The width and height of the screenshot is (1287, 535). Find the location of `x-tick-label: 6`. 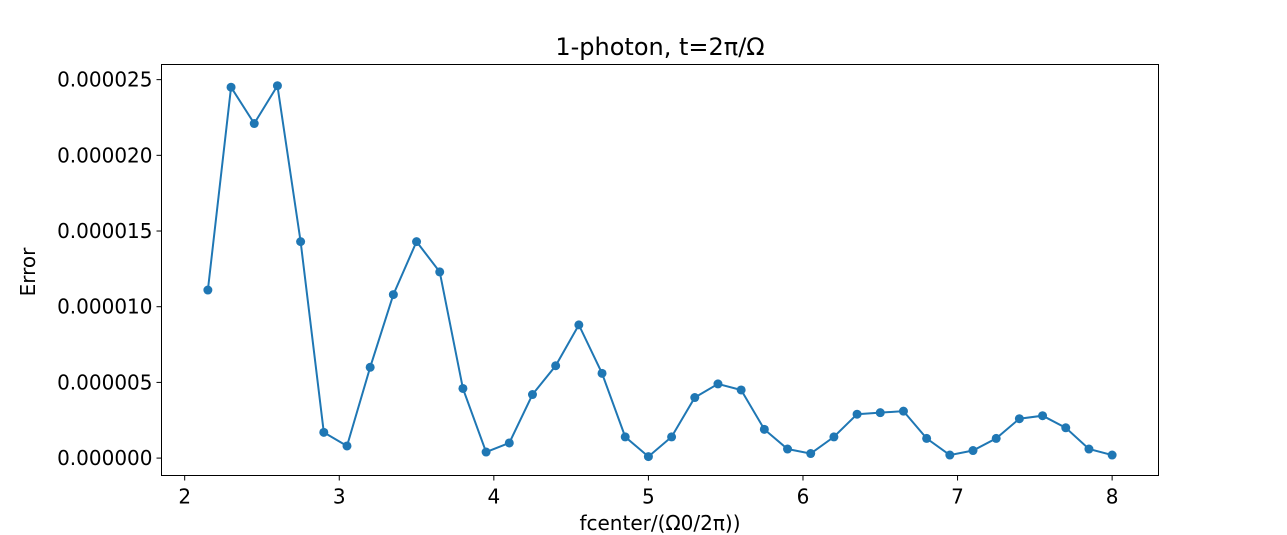

x-tick-label: 6 is located at coordinates (803, 497).